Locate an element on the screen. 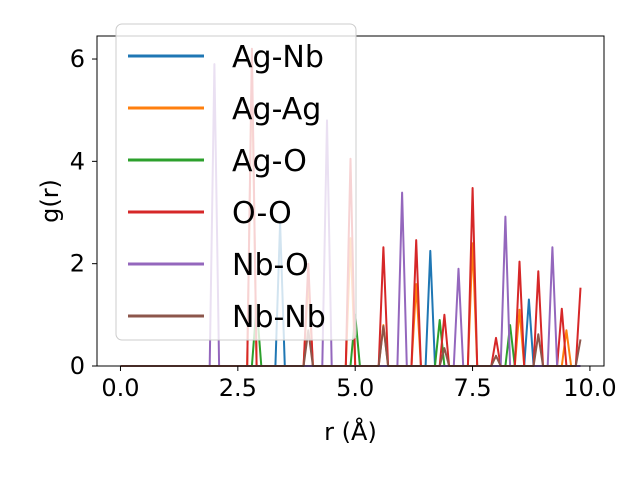 The image size is (640, 485). x-tick-label: 5.0 is located at coordinates (355, 388).